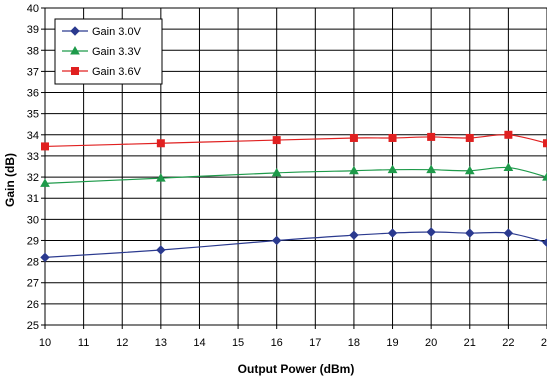  Describe the element at coordinates (392, 343) in the screenshot. I see `x-tick-label: 19` at that location.